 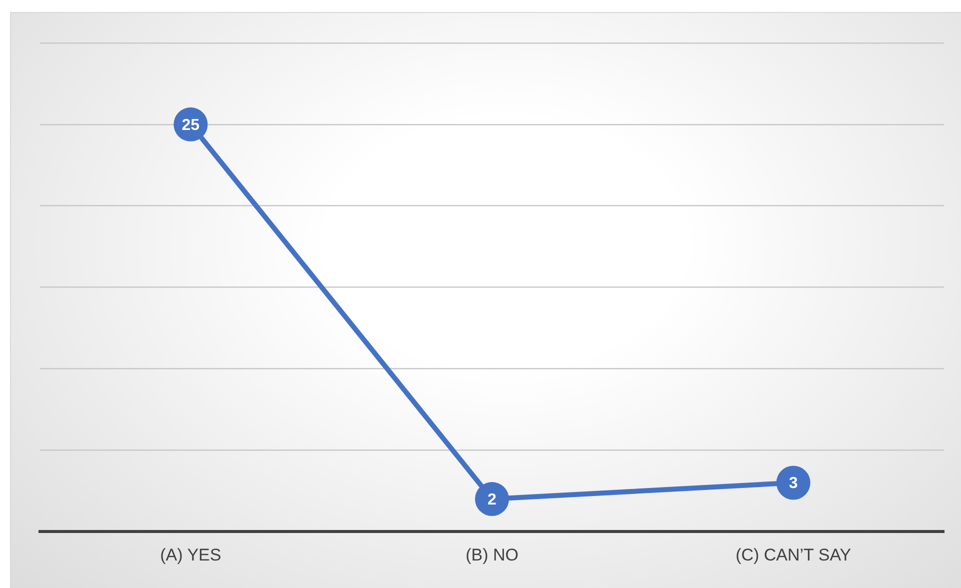 I want to click on x-tick-label: (B) NO, so click(x=492, y=554).